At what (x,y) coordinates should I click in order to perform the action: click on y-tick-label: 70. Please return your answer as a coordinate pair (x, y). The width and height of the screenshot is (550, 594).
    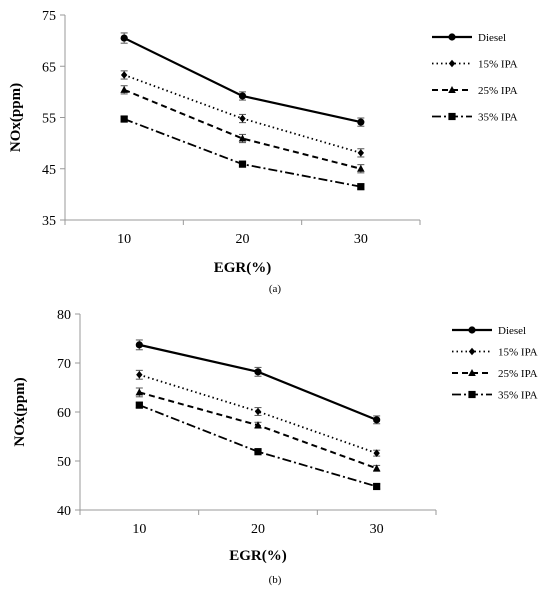
    Looking at the image, I should click on (64, 364).